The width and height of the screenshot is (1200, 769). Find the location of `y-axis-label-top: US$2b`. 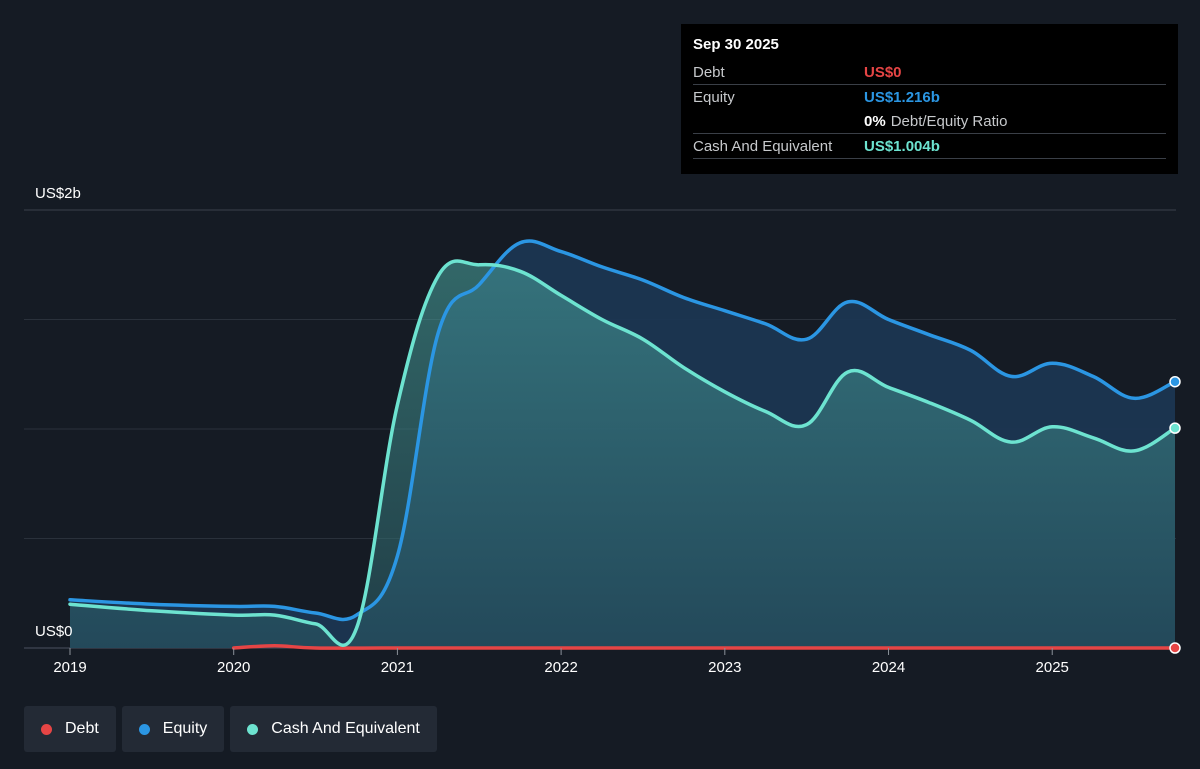

y-axis-label-top: US$2b is located at coordinates (58, 193).